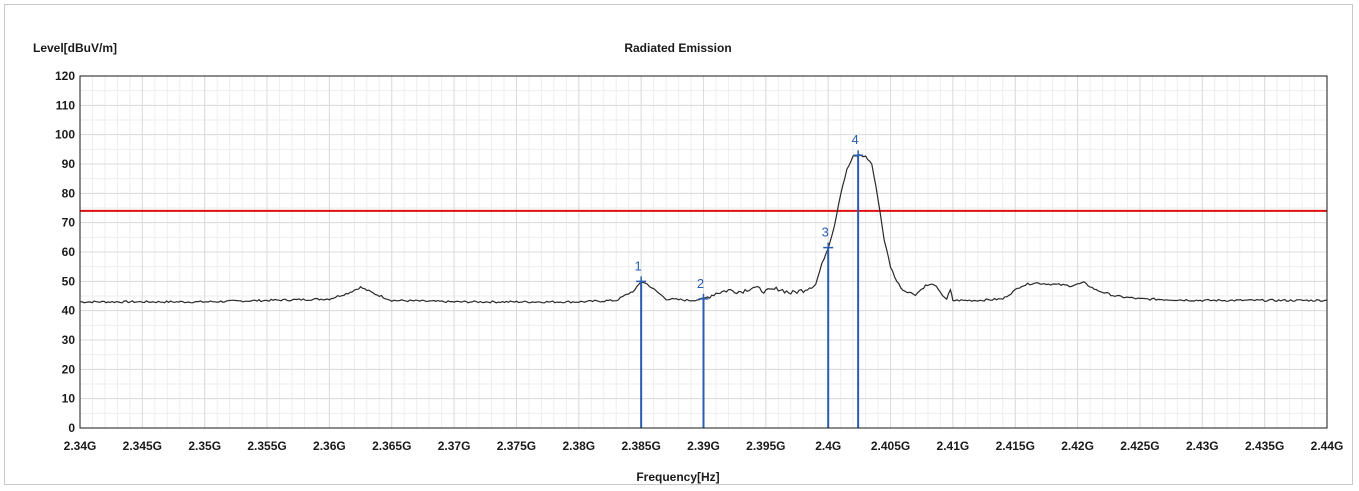 This screenshot has height=491, width=1359. What do you see at coordinates (578, 446) in the screenshot?
I see `x-tick-label: 2.38G` at bounding box center [578, 446].